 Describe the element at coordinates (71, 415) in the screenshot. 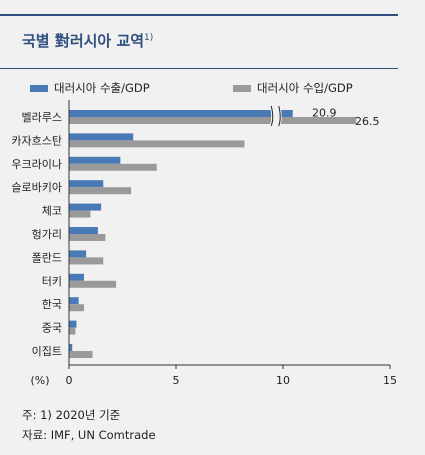

I see `footnote-base-year: 주: 1) 2020년 기준` at that location.